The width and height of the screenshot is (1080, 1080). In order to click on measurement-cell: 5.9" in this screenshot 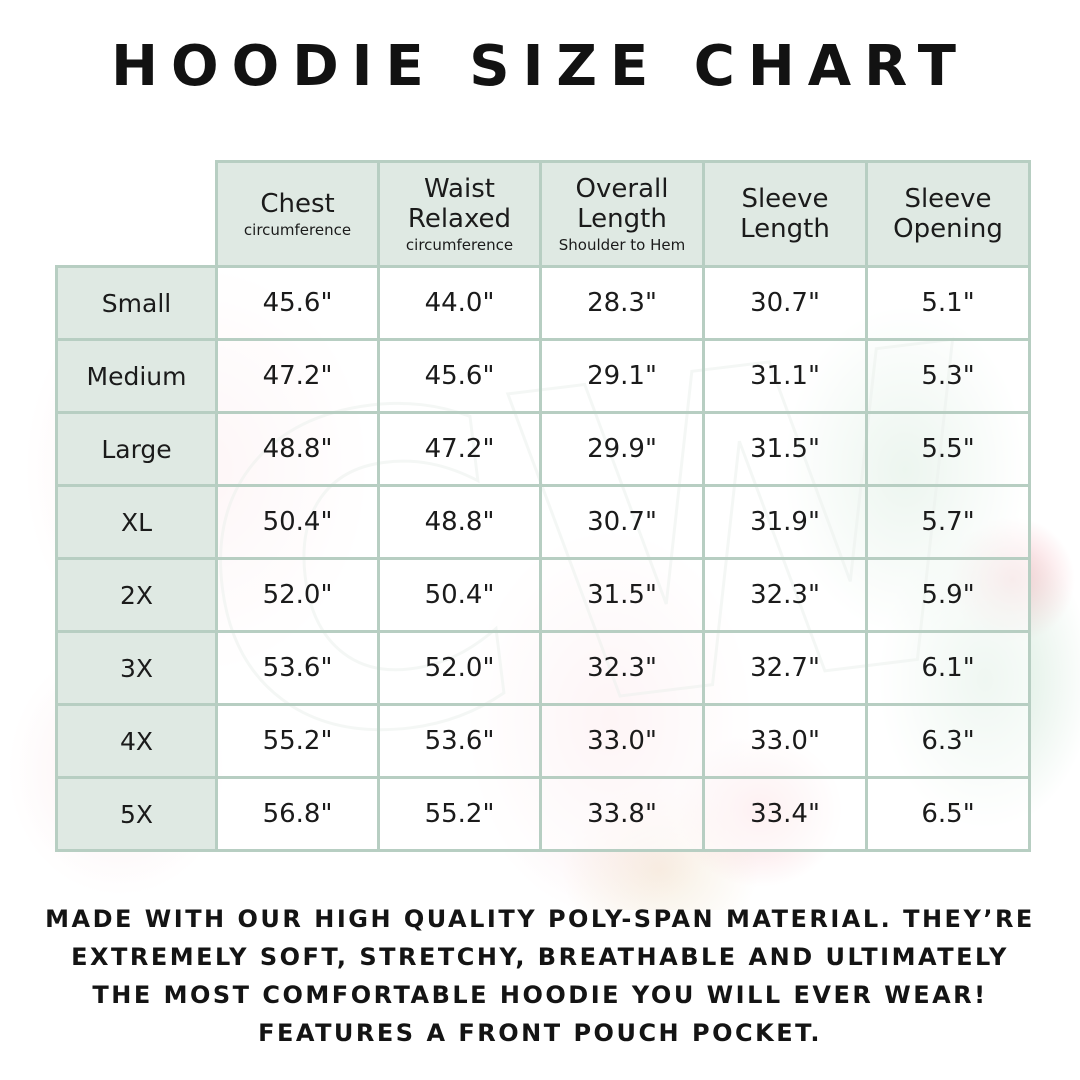, I will do `click(948, 595)`.